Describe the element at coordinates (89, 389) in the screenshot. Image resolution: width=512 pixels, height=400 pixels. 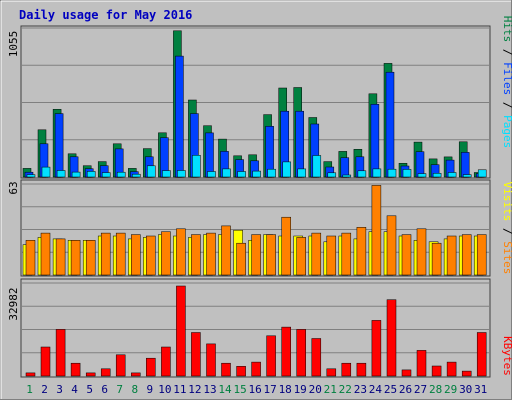
I see `x-tick-label: 5` at that location.